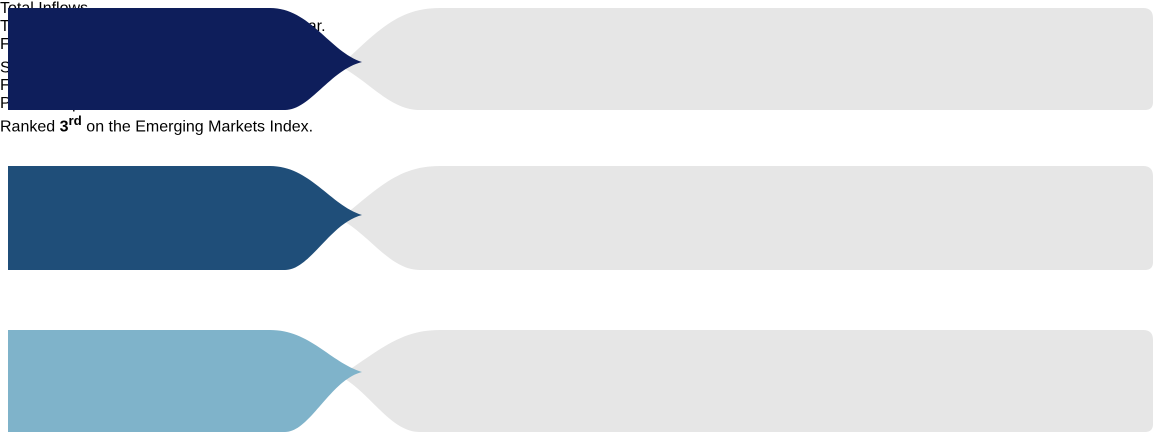  What do you see at coordinates (75, 121) in the screenshot?
I see `superscript: rd` at bounding box center [75, 121].